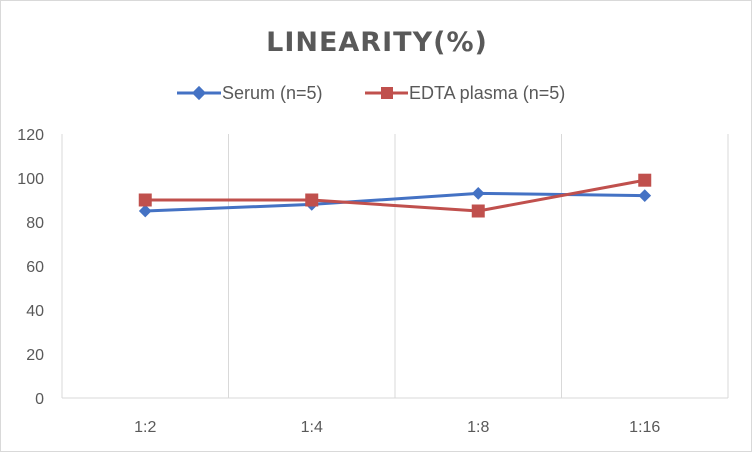 This screenshot has height=452, width=752. I want to click on legend-item-edta: EDTA plasma (n=5), so click(465, 93).